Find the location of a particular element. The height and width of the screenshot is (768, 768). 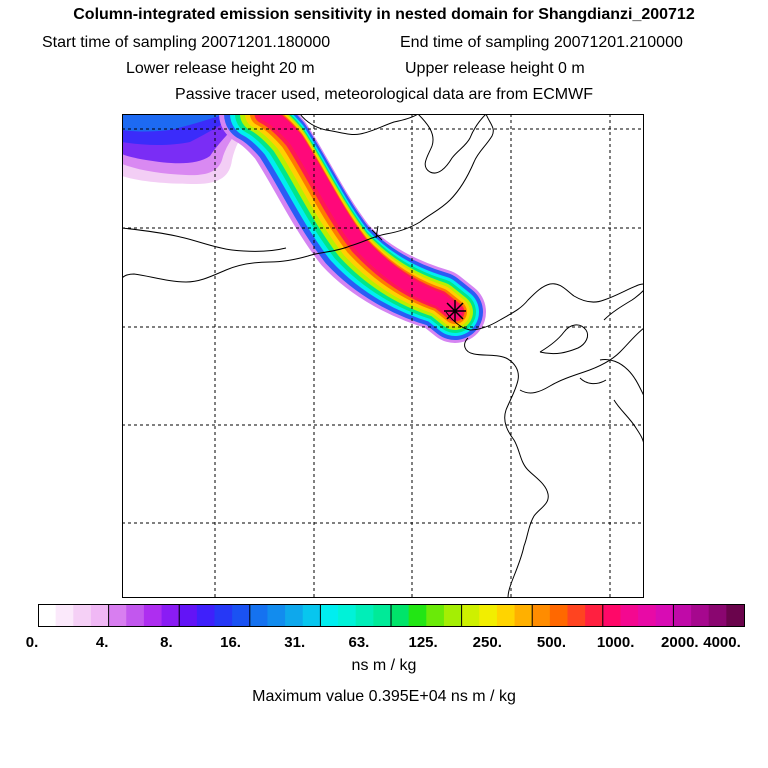

maximum-value-label: Maximum value 0.395E+04 ns m / kg is located at coordinates (384, 696).